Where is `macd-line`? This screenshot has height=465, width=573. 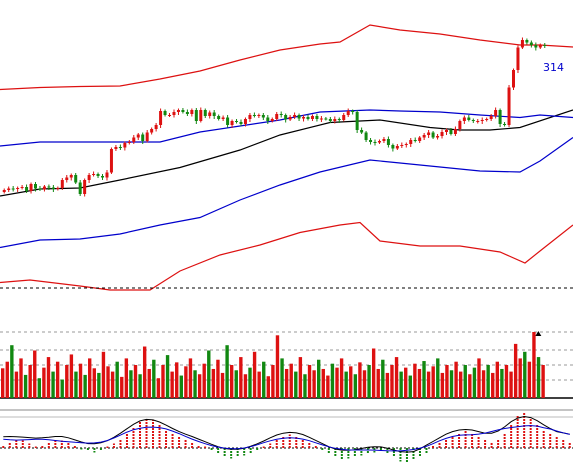 macd-line is located at coordinates (286, 434).